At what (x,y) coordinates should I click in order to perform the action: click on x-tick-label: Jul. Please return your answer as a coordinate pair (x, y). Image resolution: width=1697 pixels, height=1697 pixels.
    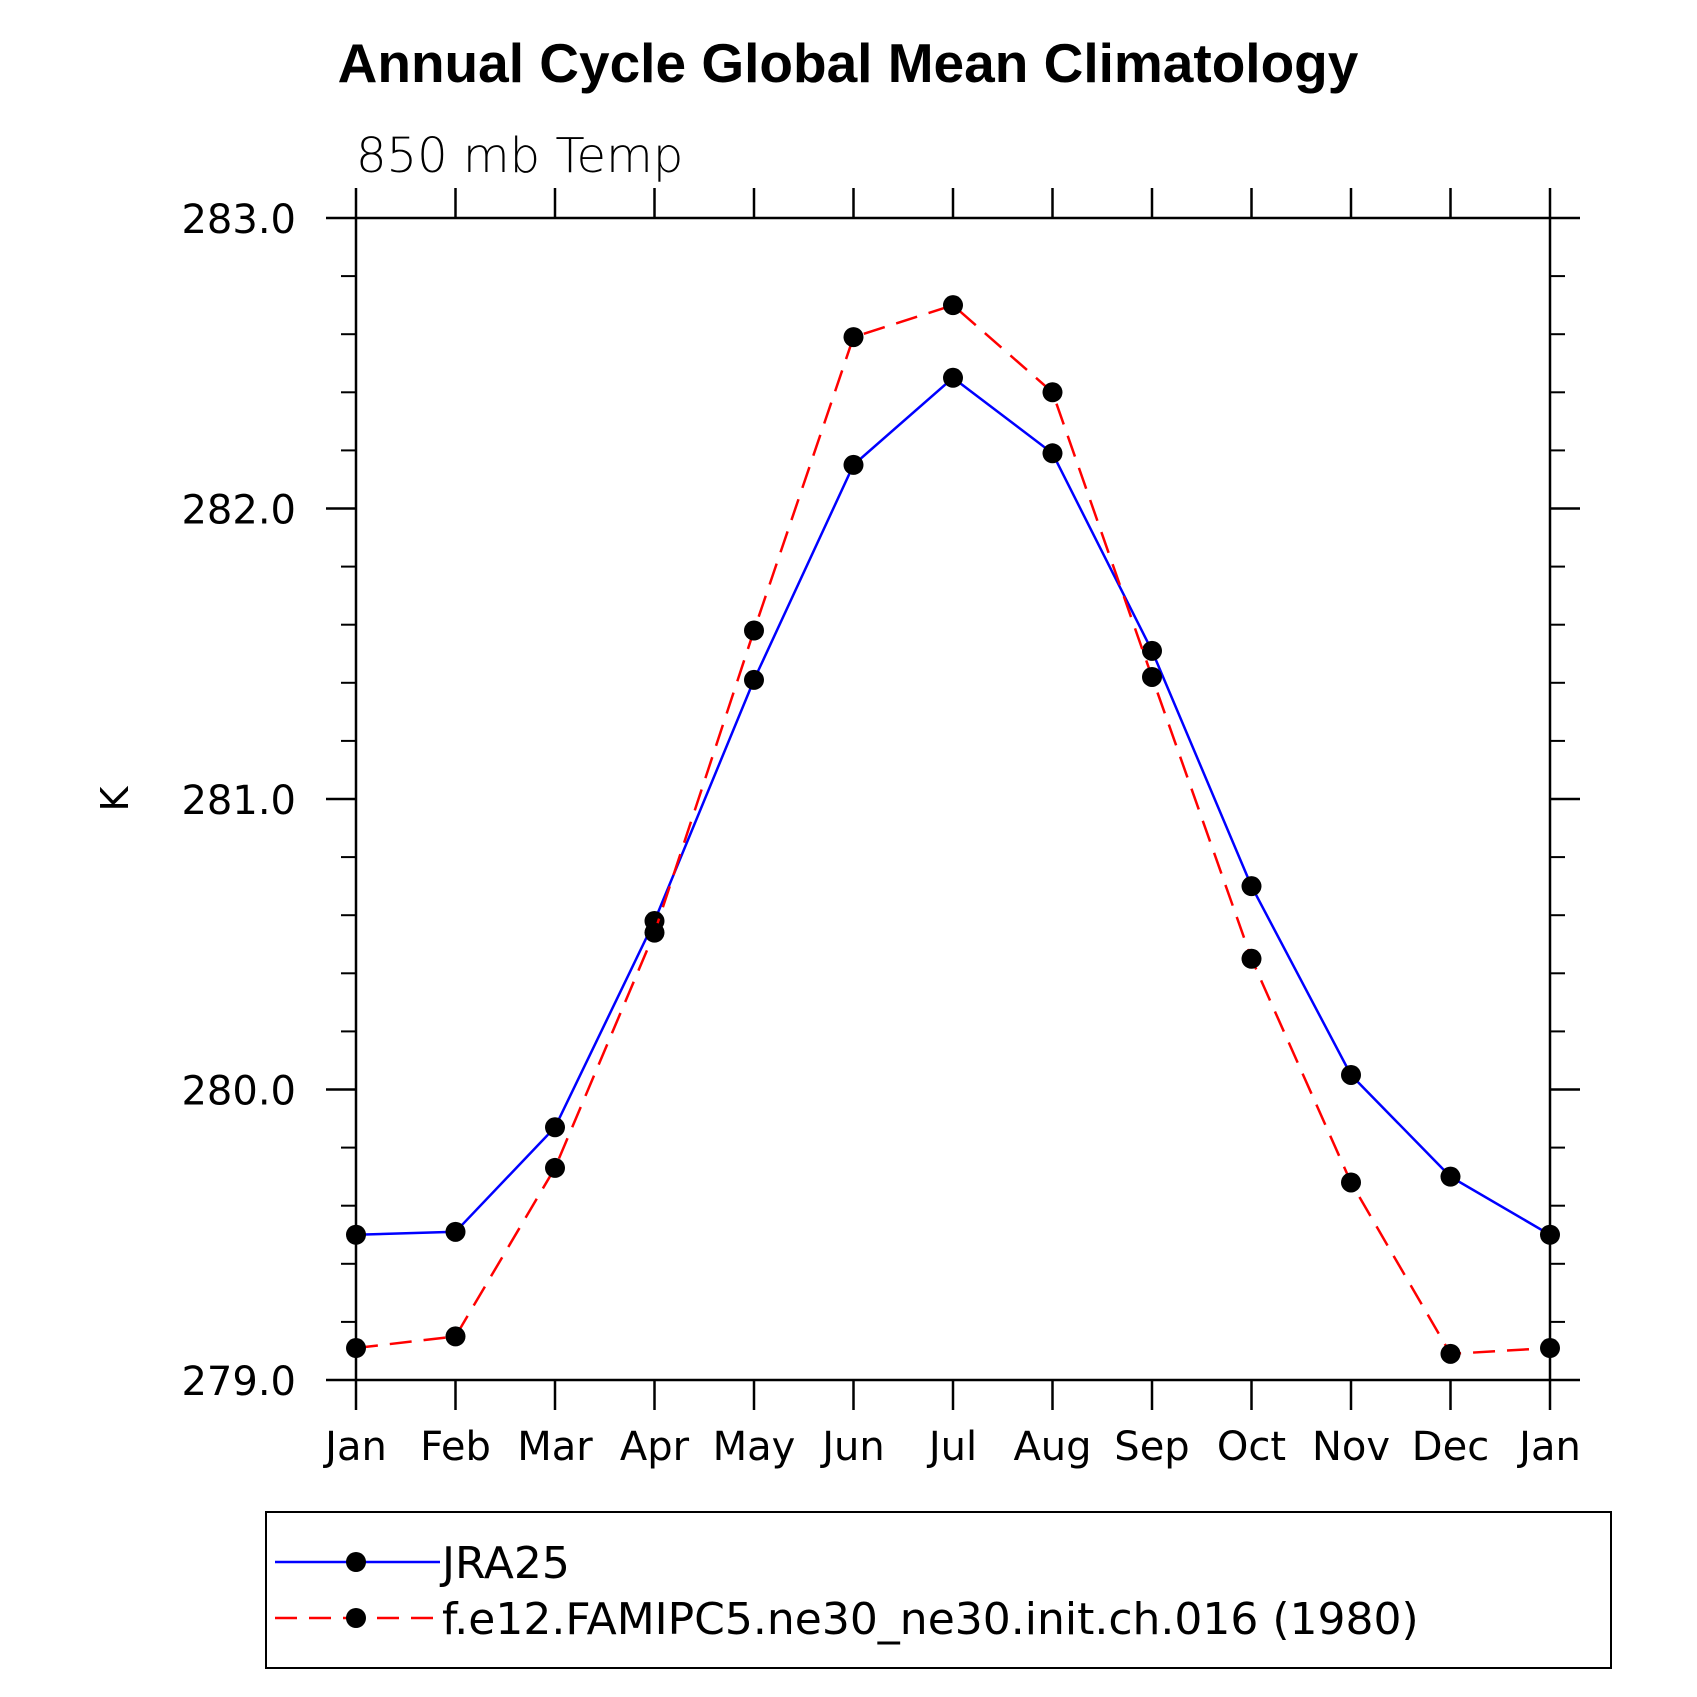
    Looking at the image, I should click on (951, 1447).